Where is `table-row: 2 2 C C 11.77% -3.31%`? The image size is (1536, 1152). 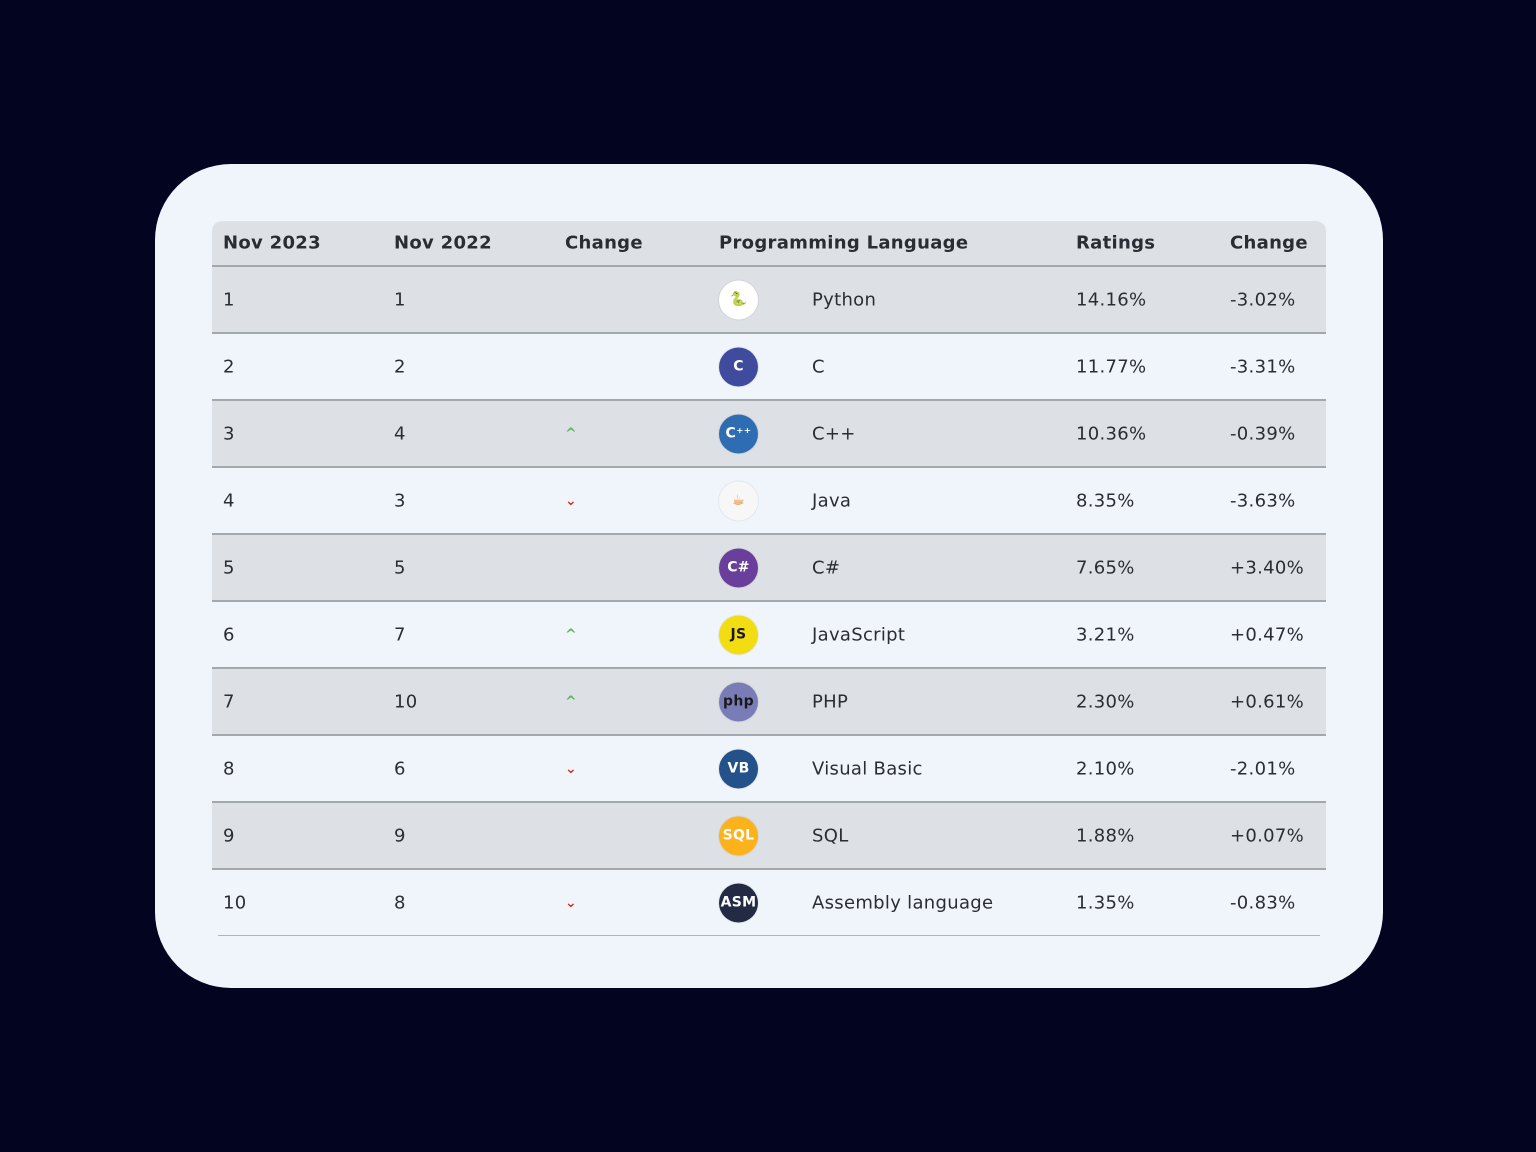 table-row: 2 2 C C 11.77% -3.31% is located at coordinates (769, 367).